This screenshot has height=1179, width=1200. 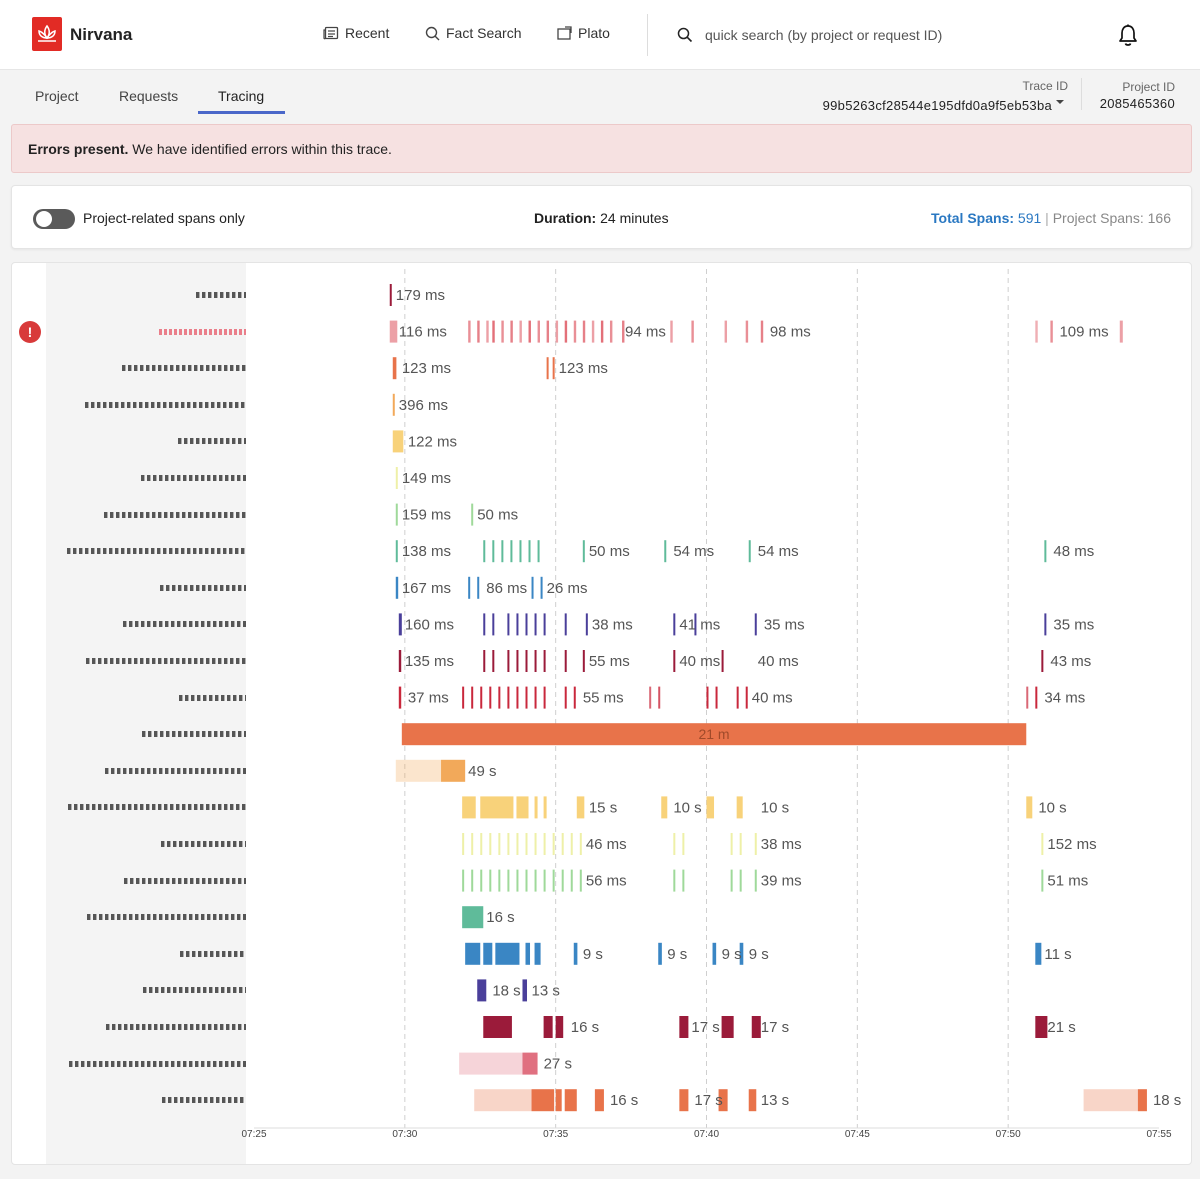 I want to click on nav-fact-search: Fact Search, so click(x=473, y=33).